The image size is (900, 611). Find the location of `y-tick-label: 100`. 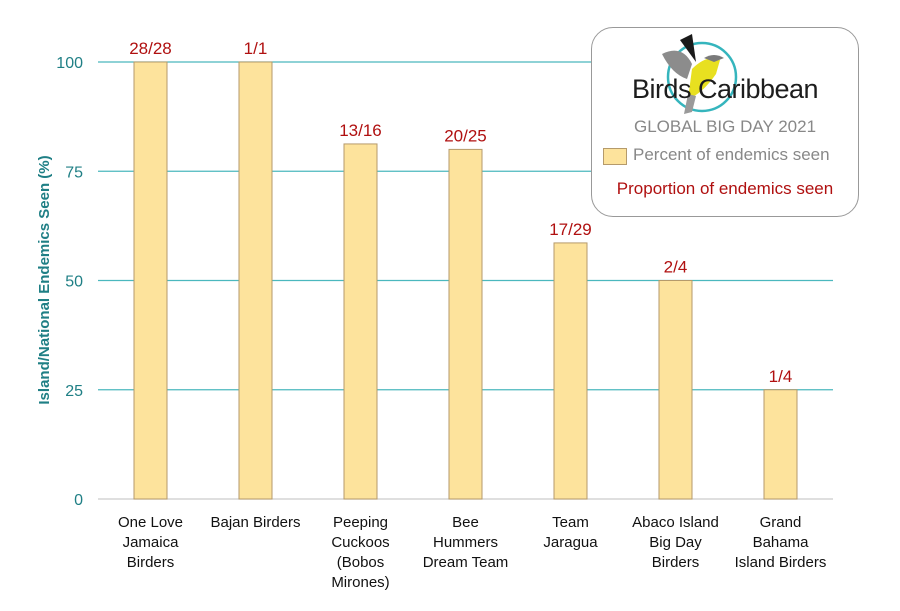

y-tick-label: 100 is located at coordinates (69, 63).